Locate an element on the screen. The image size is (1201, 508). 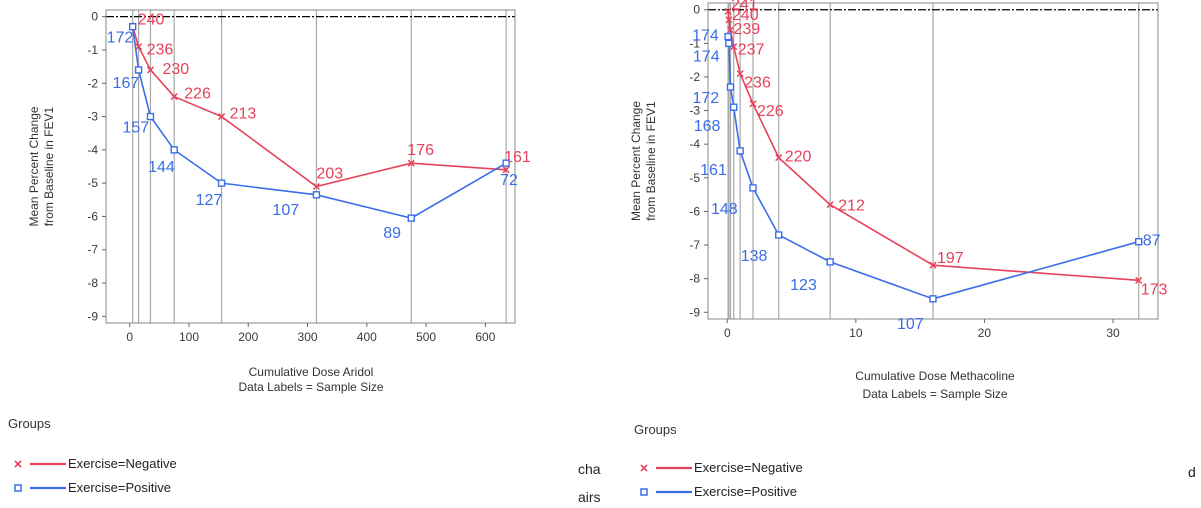
data-label-positive: 144 is located at coordinates (161, 167).